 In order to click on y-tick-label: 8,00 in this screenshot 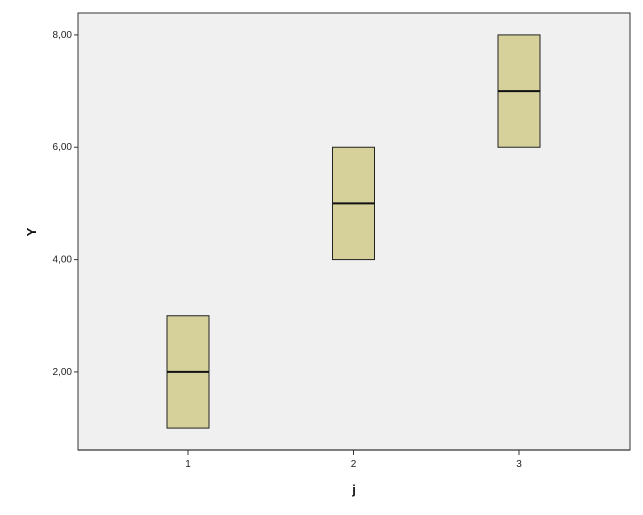, I will do `click(63, 35)`.